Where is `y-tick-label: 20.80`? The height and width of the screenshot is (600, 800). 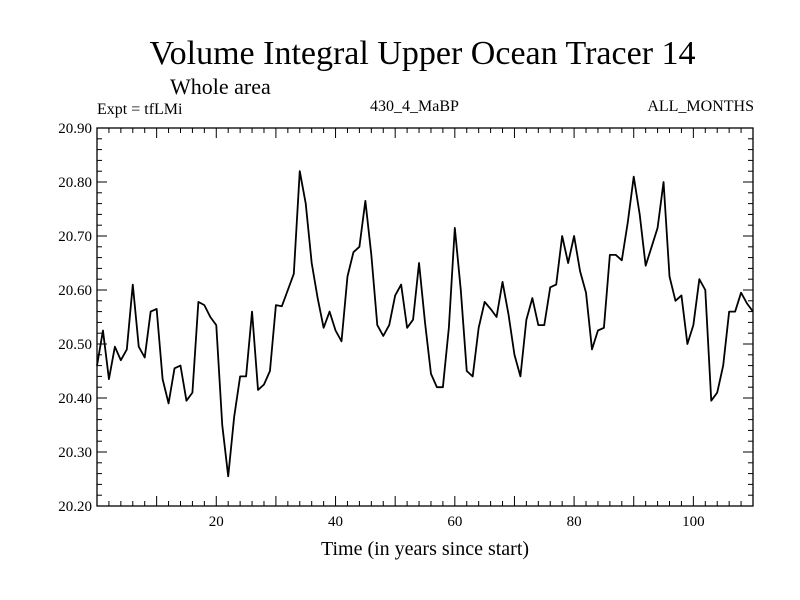
y-tick-label: 20.80 is located at coordinates (75, 183).